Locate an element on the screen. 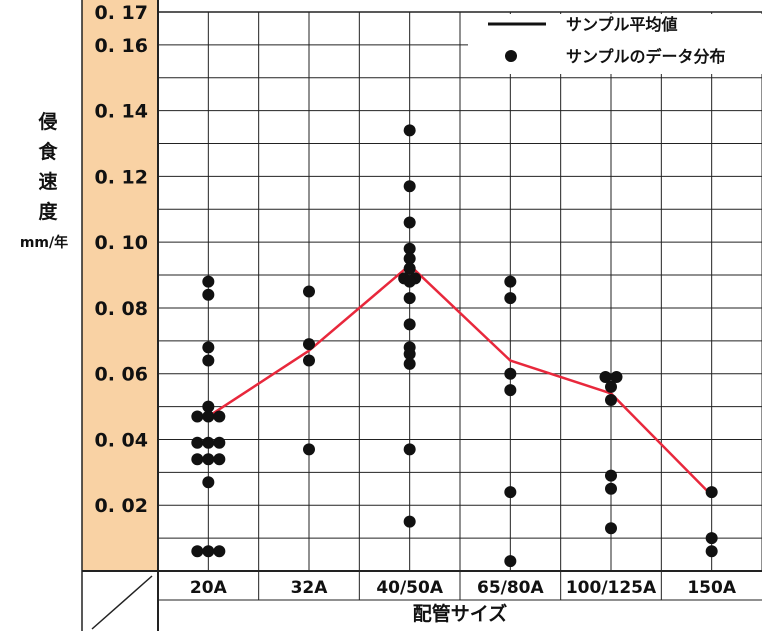 Image resolution: width=762 pixels, height=631 pixels. x-tick-label: 20A is located at coordinates (209, 588).